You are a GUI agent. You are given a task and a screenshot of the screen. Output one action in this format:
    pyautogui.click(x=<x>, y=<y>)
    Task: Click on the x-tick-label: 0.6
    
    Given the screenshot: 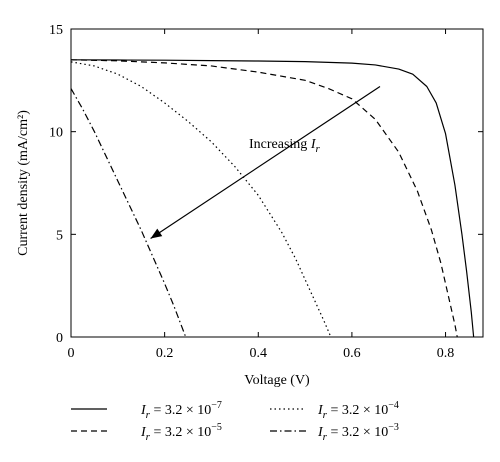 What is the action you would take?
    pyautogui.click(x=352, y=353)
    